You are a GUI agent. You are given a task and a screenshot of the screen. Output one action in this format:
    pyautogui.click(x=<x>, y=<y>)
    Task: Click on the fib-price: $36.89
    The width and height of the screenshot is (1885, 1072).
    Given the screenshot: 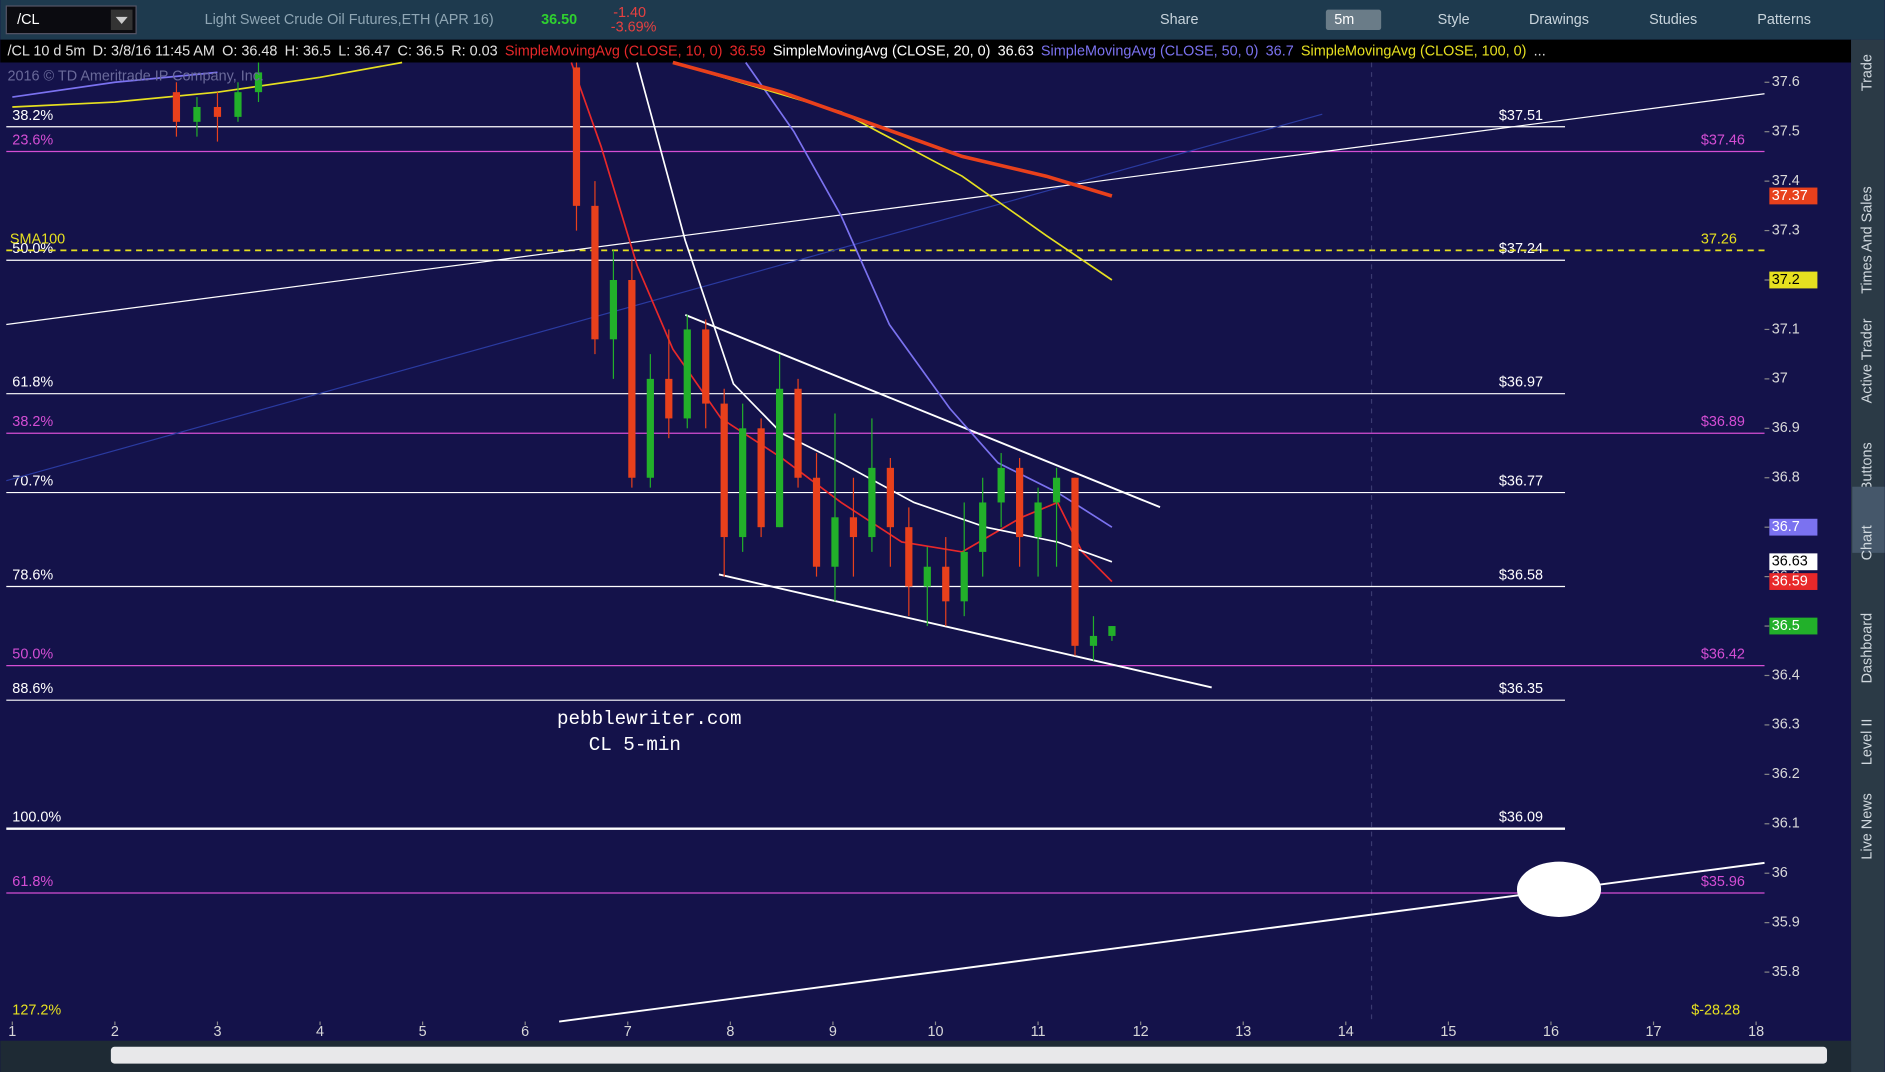 What is the action you would take?
    pyautogui.click(x=1723, y=422)
    